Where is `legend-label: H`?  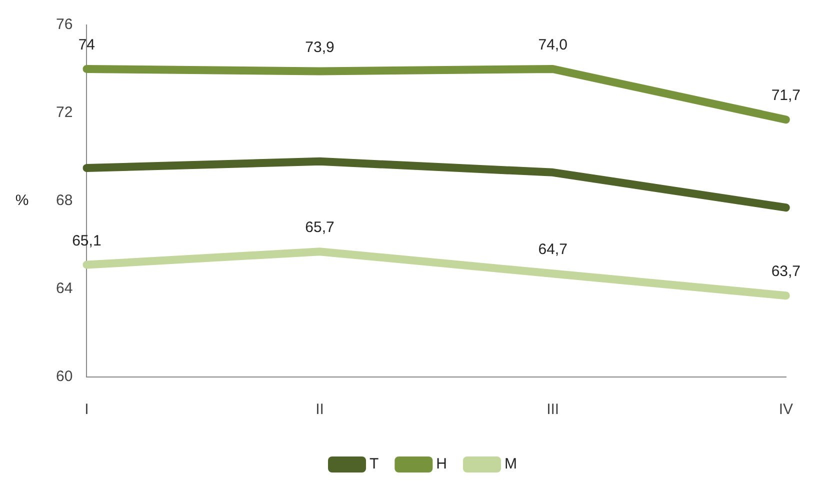 legend-label: H is located at coordinates (442, 464).